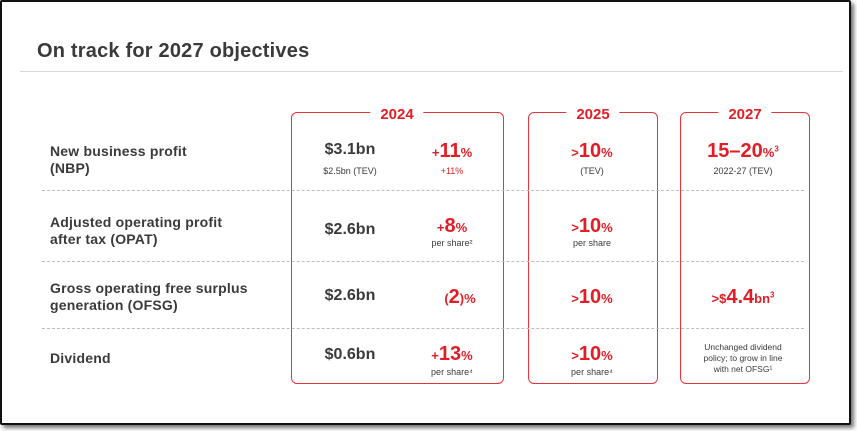 This screenshot has width=857, height=431. I want to click on row-label-nbp: New business profit (NBP), so click(118, 160).